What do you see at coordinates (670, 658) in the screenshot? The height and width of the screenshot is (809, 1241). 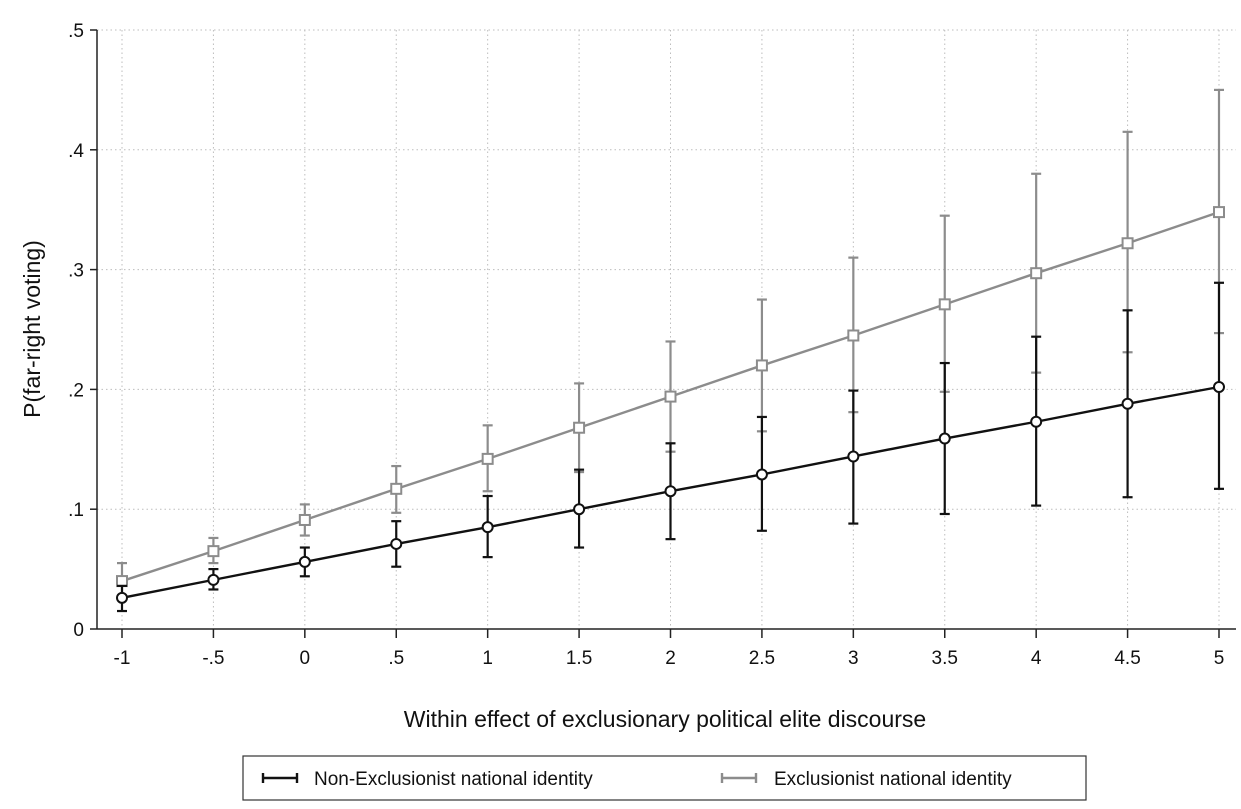 I see `x-tick-label: 2` at bounding box center [670, 658].